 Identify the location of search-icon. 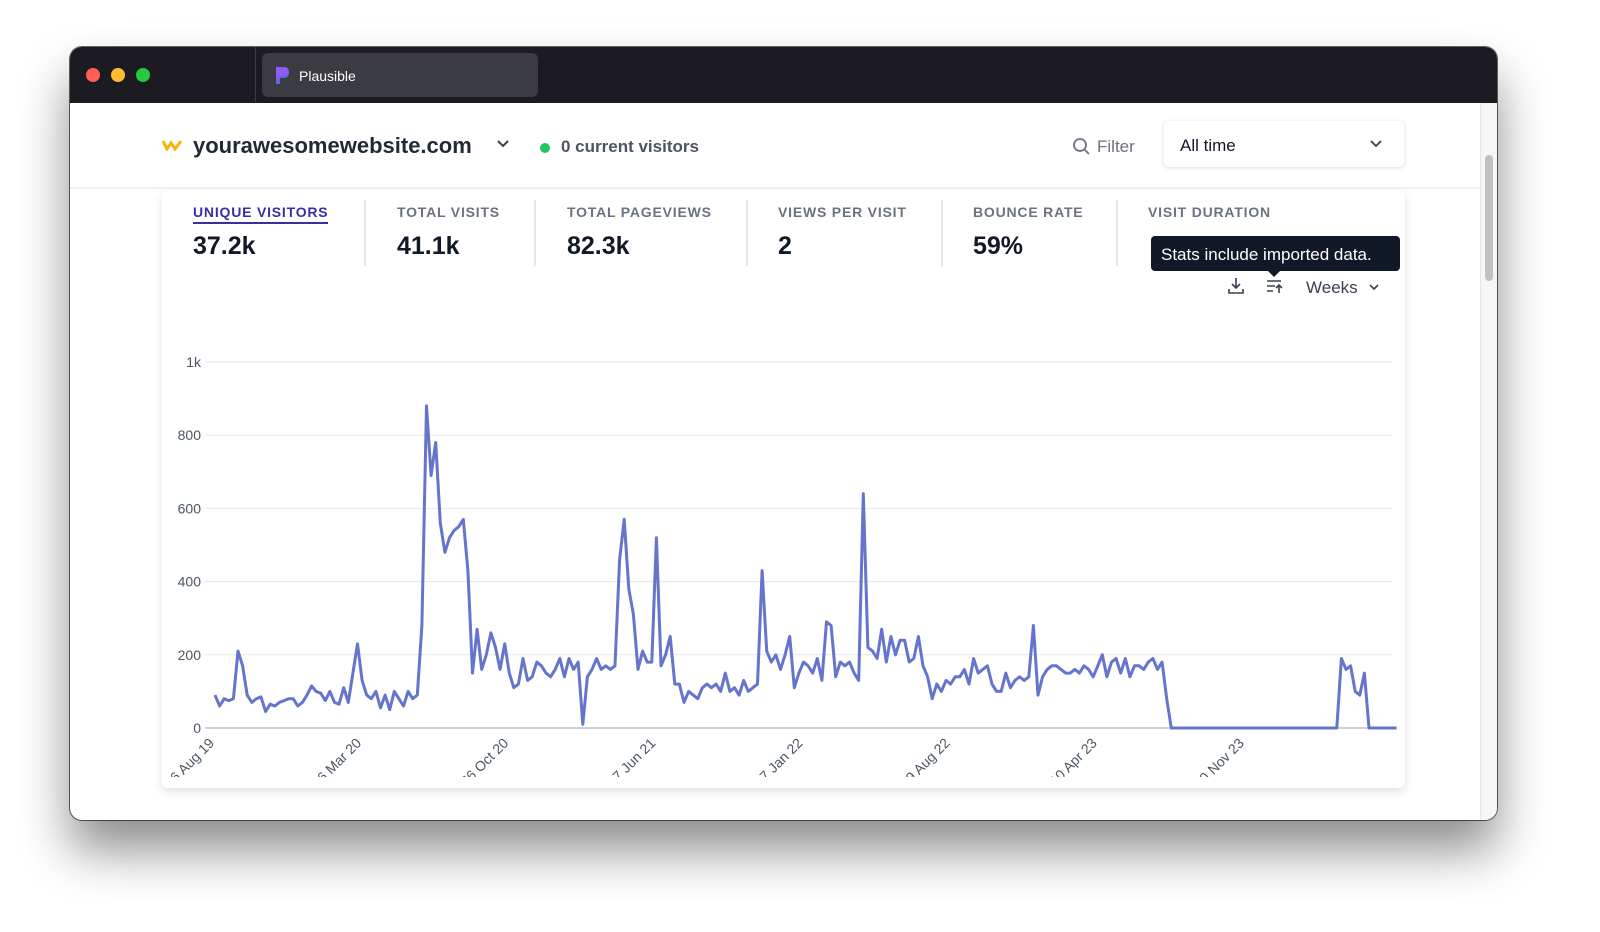
(1081, 146).